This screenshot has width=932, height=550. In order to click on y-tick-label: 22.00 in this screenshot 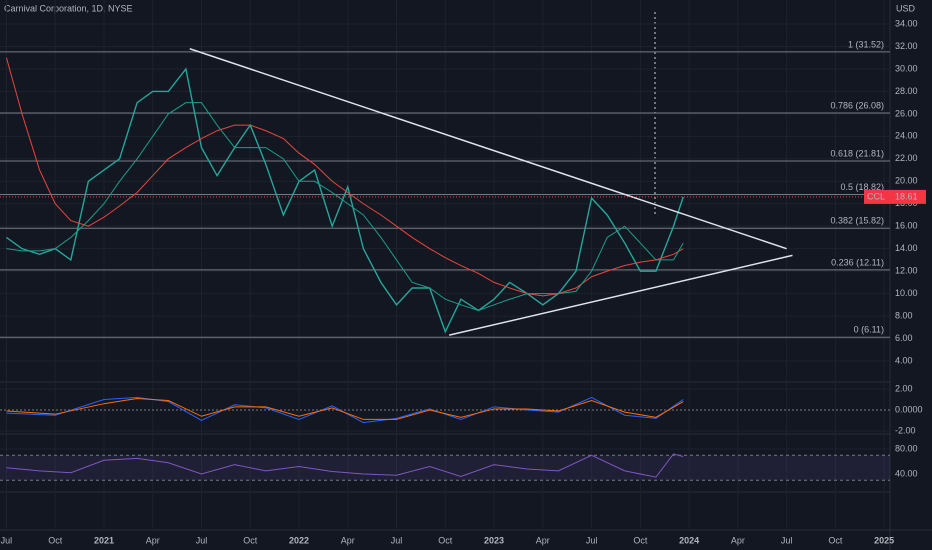, I will do `click(906, 158)`.